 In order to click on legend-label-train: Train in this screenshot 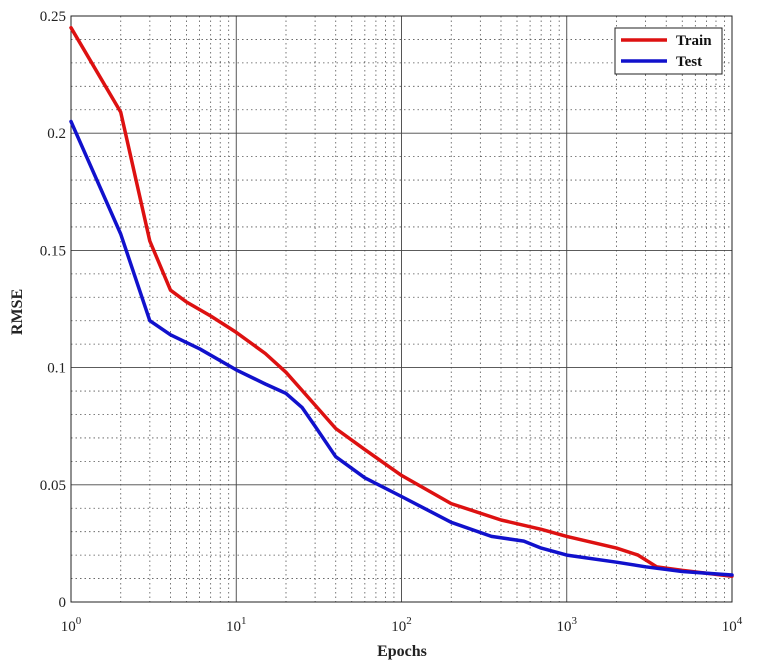, I will do `click(694, 41)`.